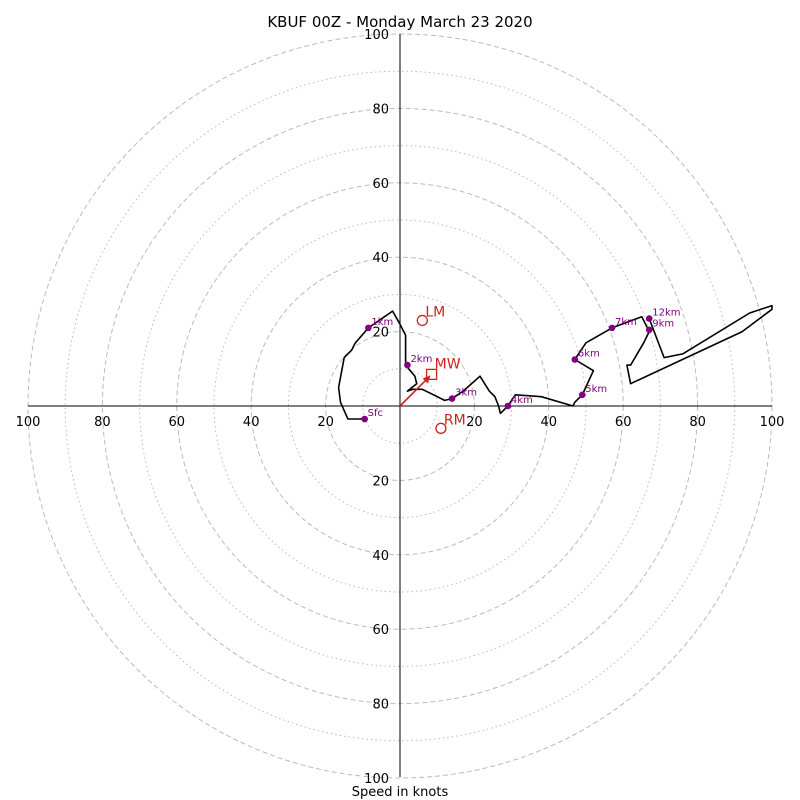  I want to click on mean-wind-label: MW, so click(448, 364).